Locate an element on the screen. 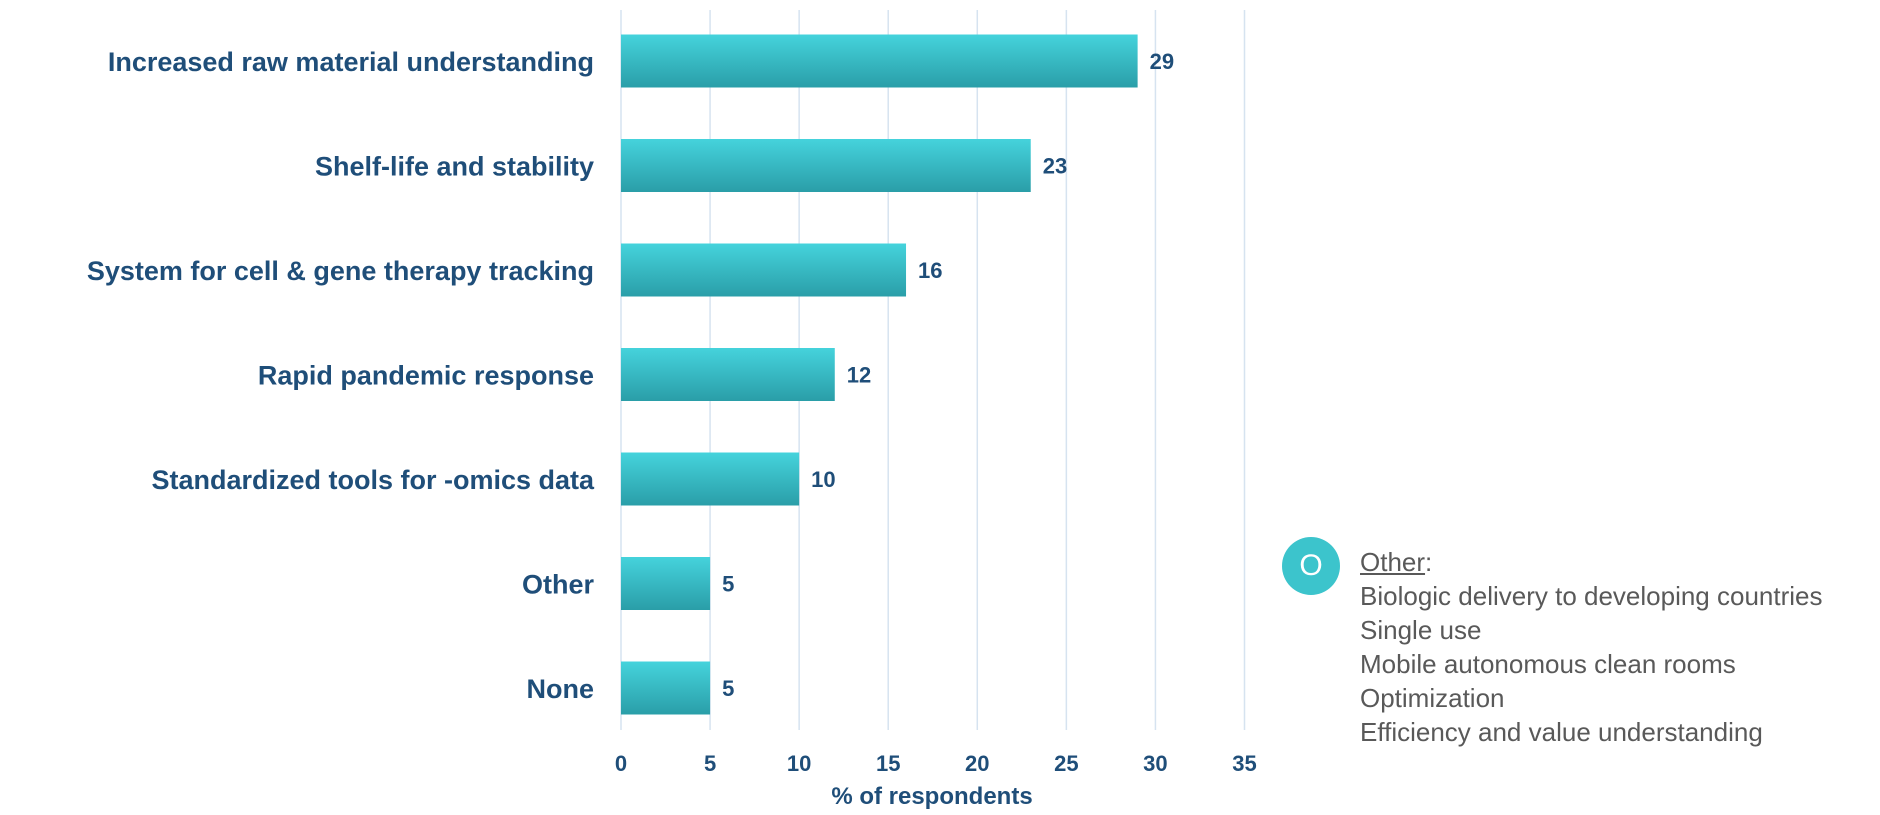 The image size is (1880, 815). x-tick-label-30: 30 is located at coordinates (1155, 763).